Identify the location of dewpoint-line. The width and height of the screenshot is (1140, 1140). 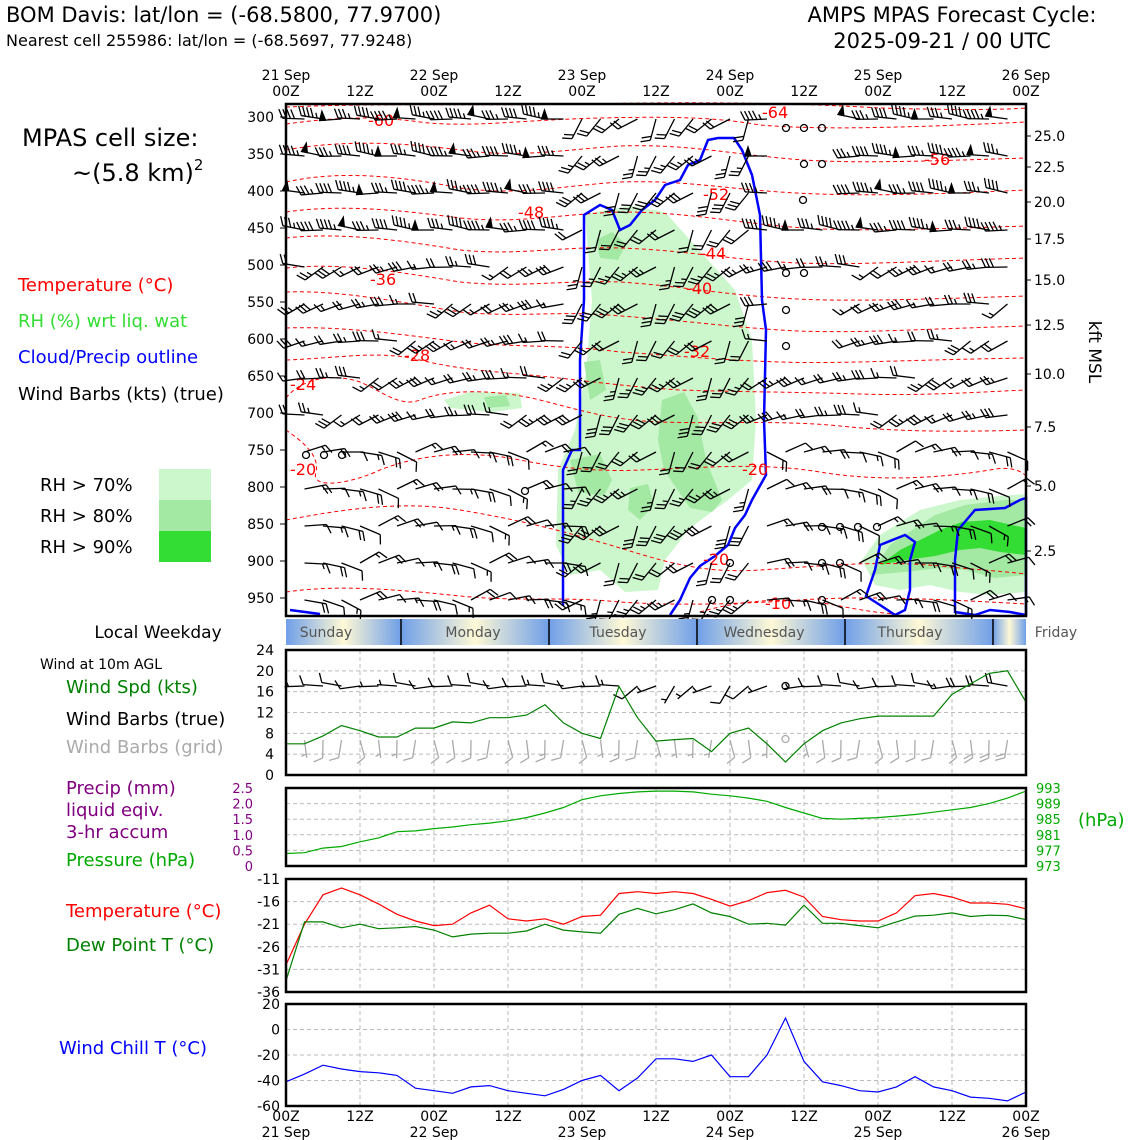
(656, 942).